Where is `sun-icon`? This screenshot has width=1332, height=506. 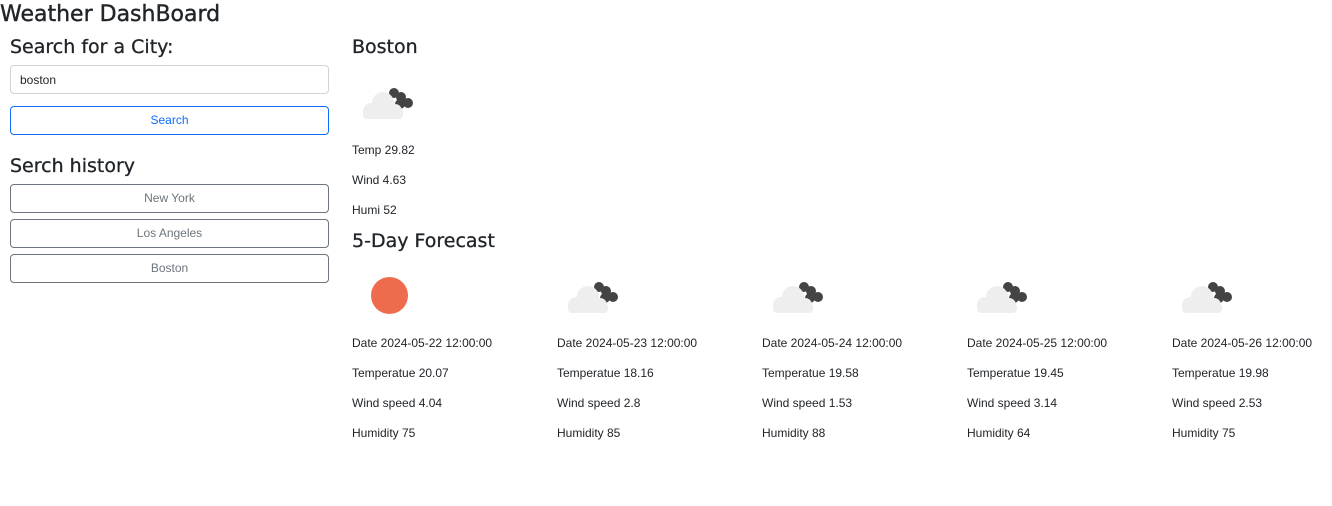 sun-icon is located at coordinates (389, 295).